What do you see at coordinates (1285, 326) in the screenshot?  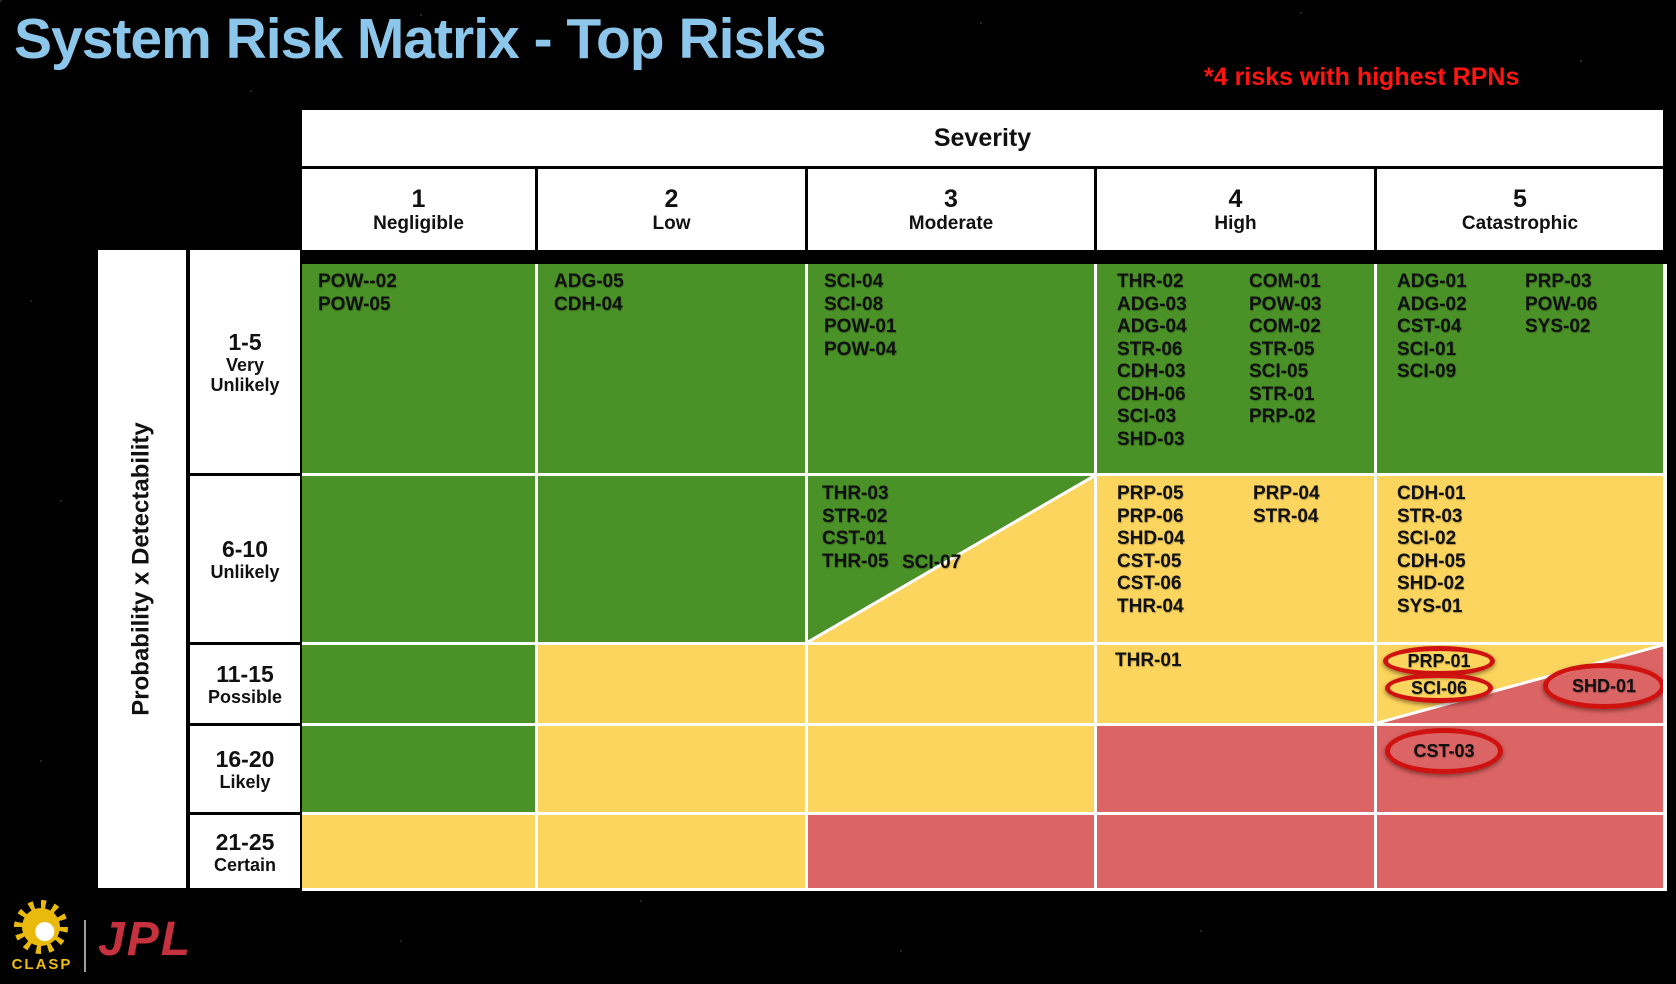 I see `risk-id: COM-02` at bounding box center [1285, 326].